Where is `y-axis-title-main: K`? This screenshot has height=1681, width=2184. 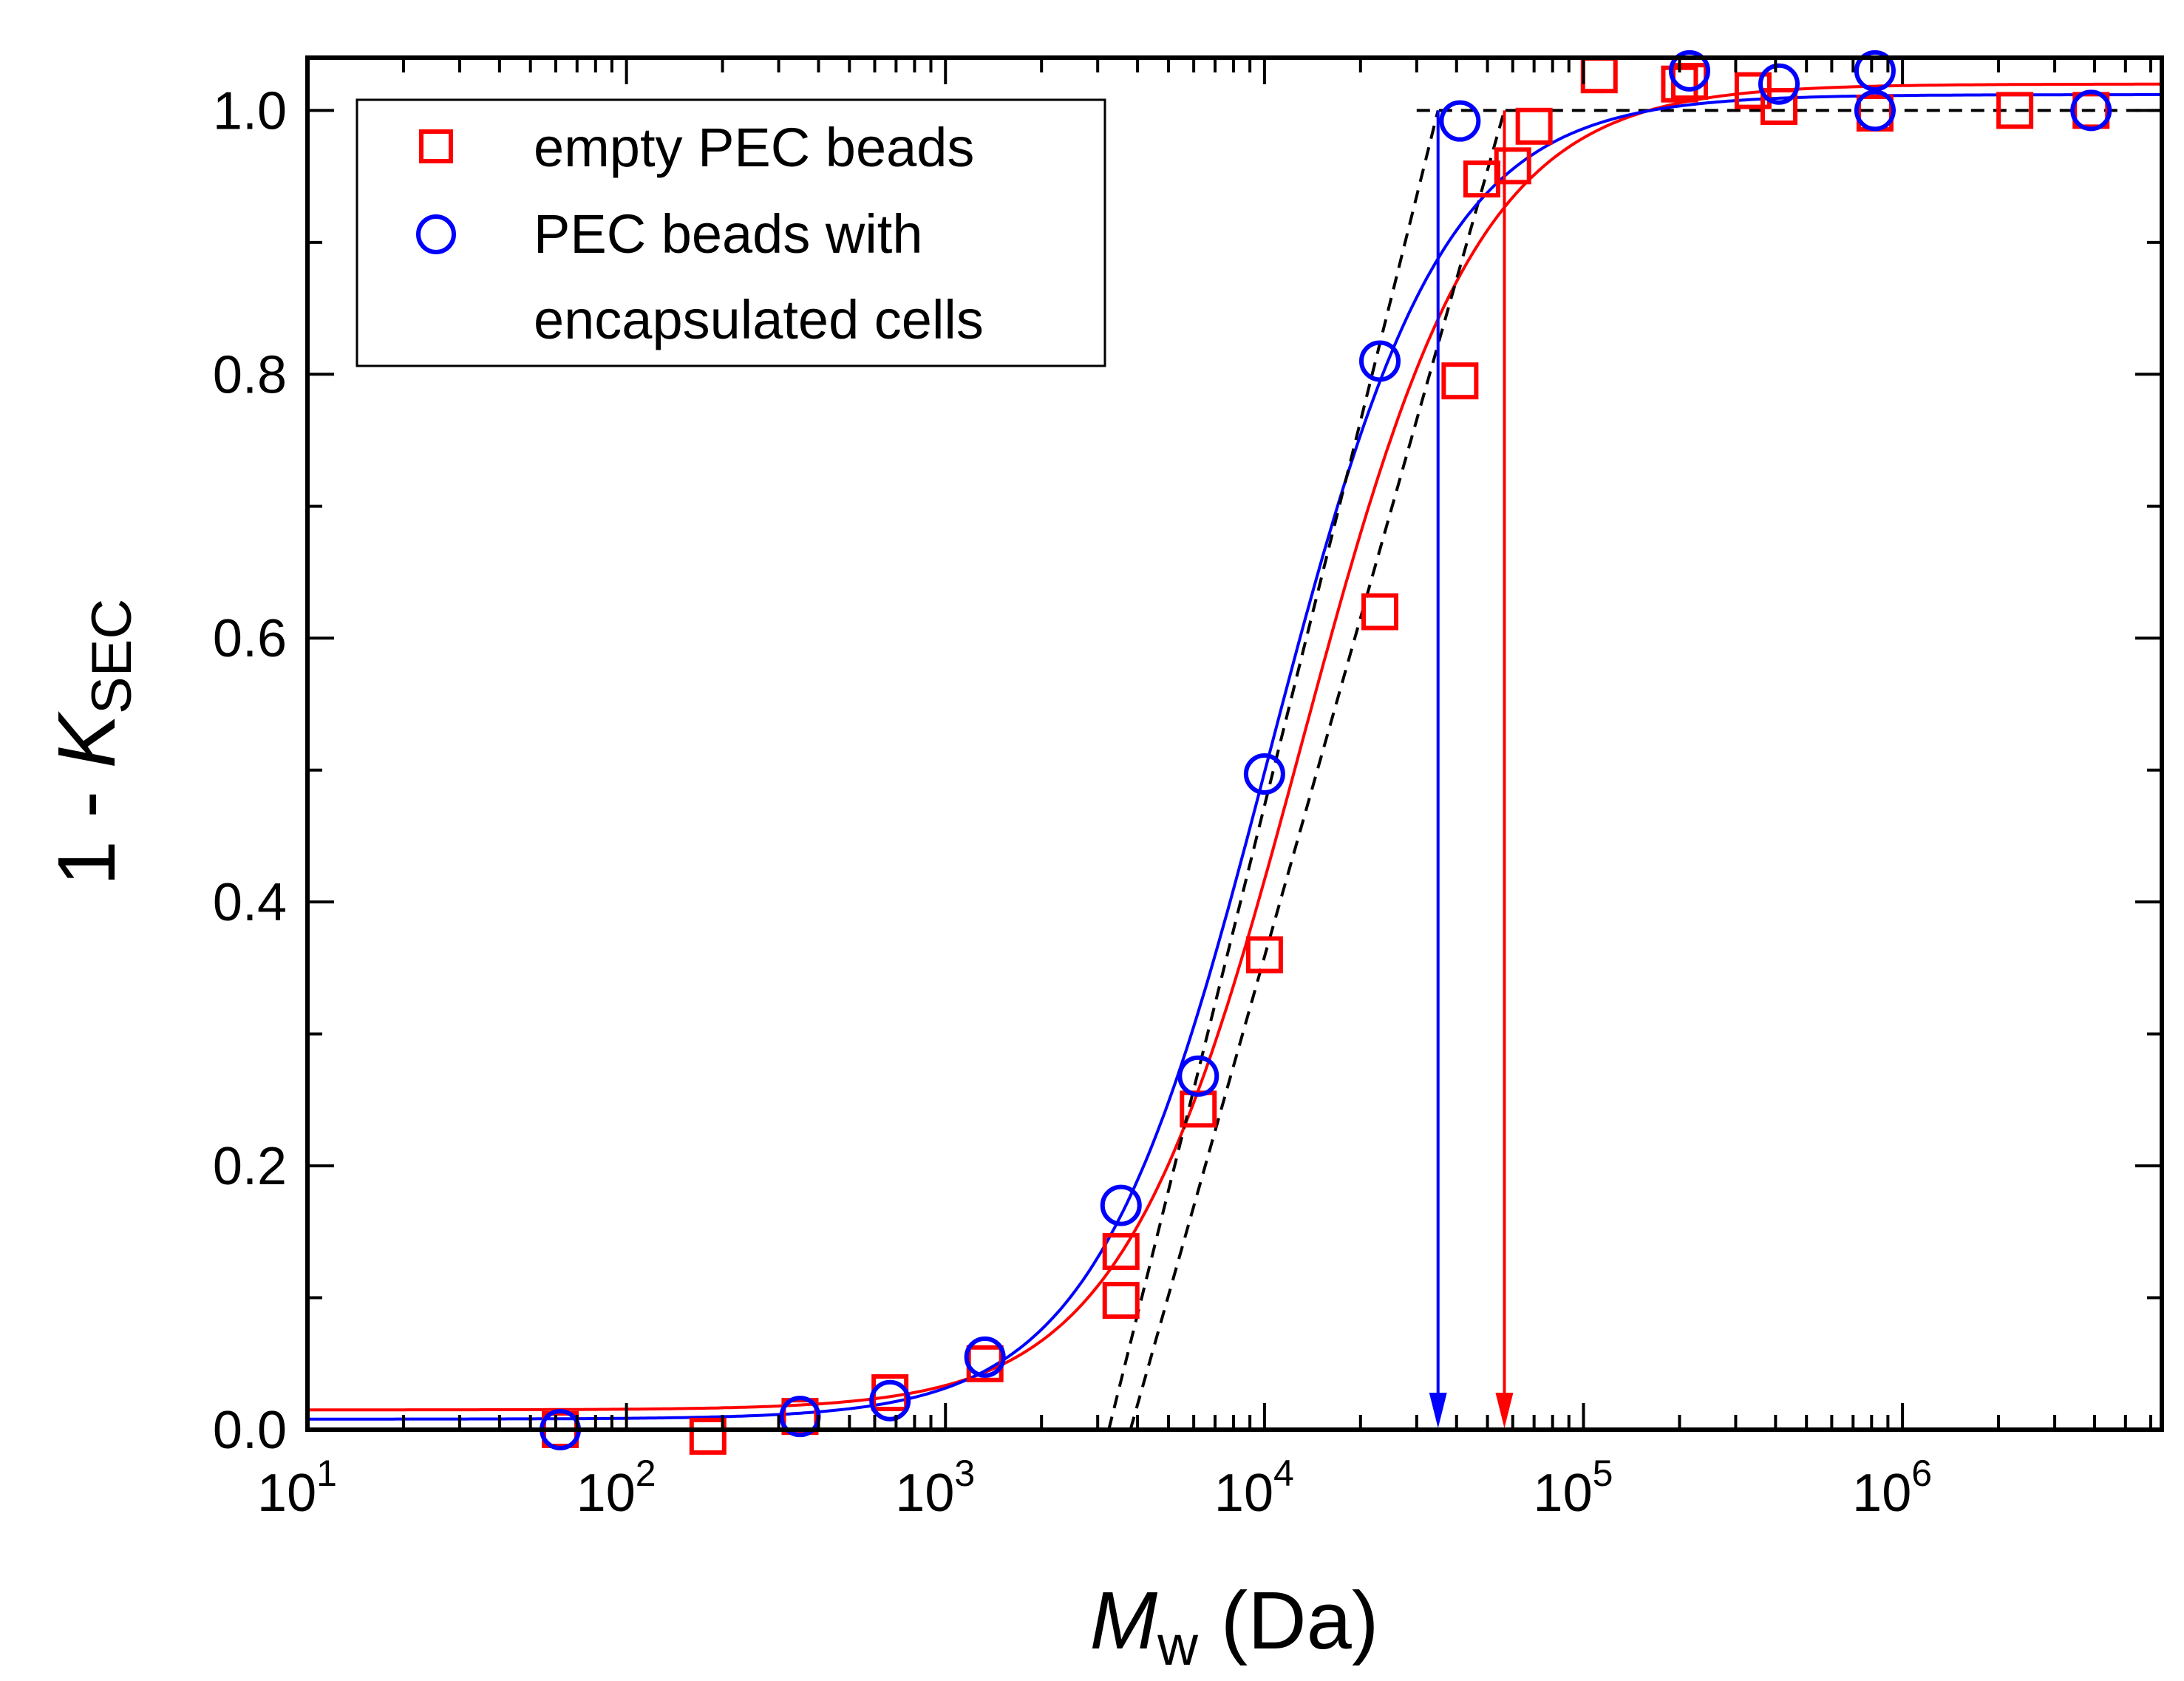 y-axis-title-main: K is located at coordinates (86, 739).